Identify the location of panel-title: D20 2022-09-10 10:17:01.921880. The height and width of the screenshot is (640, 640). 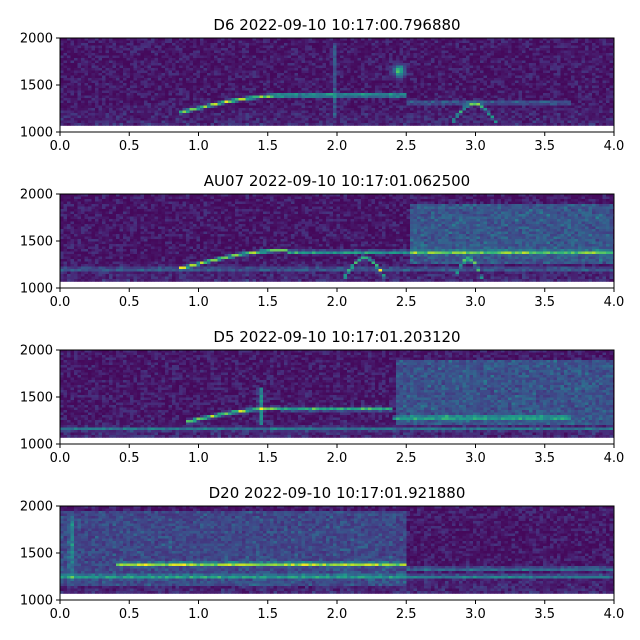
(337, 493).